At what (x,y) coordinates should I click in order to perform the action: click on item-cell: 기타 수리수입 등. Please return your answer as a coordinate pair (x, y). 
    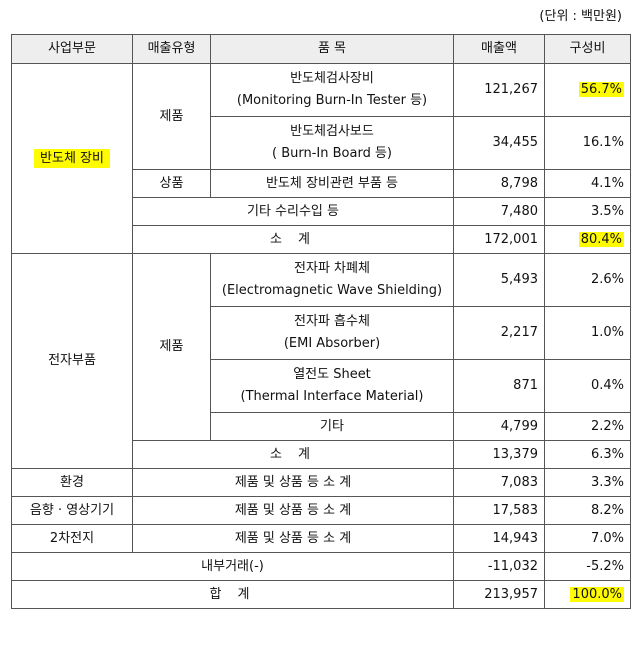
    Looking at the image, I should click on (293, 211).